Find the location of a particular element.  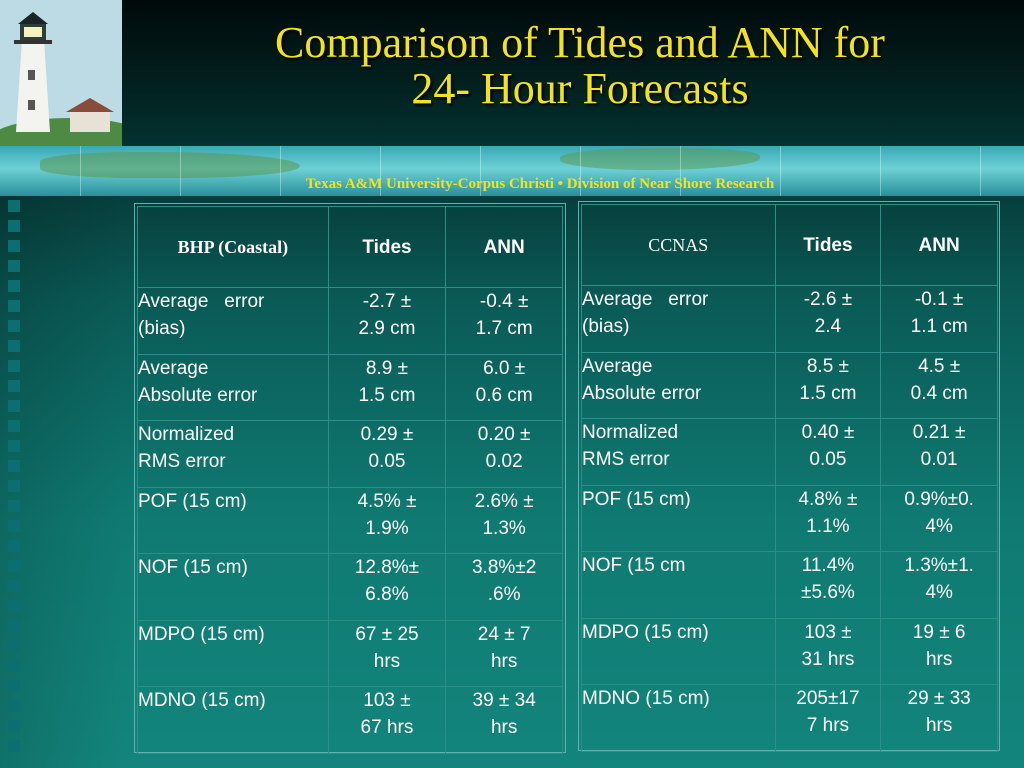

cell-line: MDNO (15 cm) is located at coordinates (202, 700).